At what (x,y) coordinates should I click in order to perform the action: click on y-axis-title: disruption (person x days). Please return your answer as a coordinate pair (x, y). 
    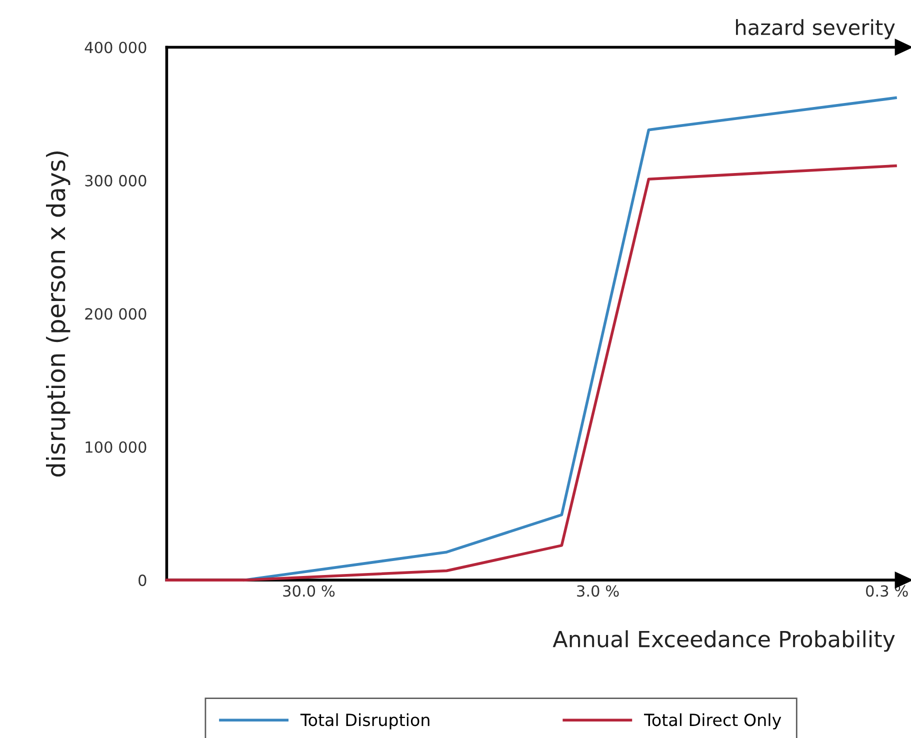
    Looking at the image, I should click on (58, 314).